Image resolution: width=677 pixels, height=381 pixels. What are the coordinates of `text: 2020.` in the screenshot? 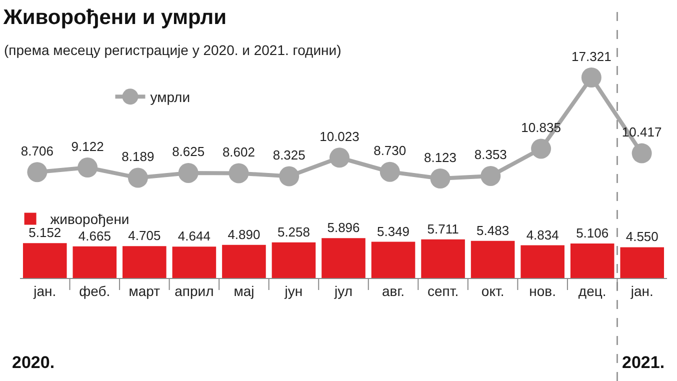 It's located at (33, 362).